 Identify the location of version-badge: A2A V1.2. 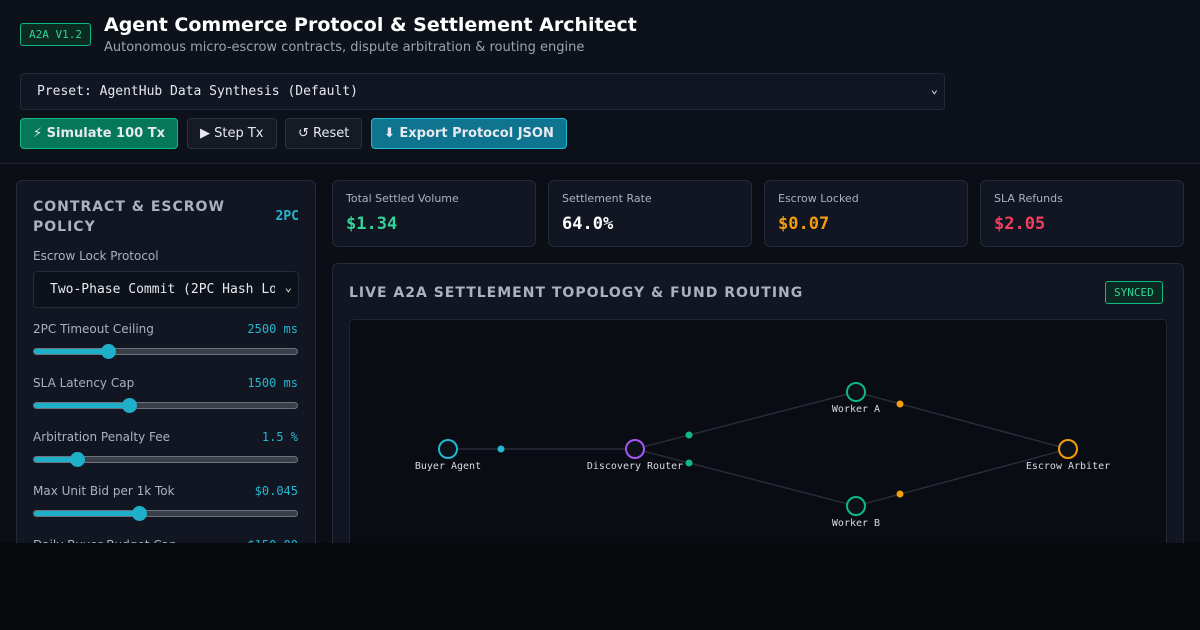
(55, 34).